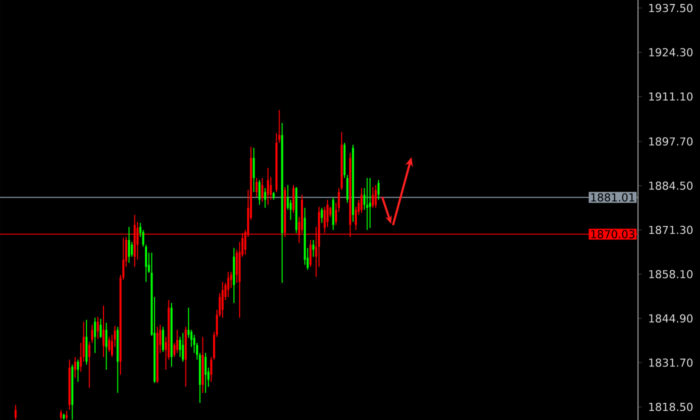  I want to click on ref-line-label: 1881.01, so click(612, 197).